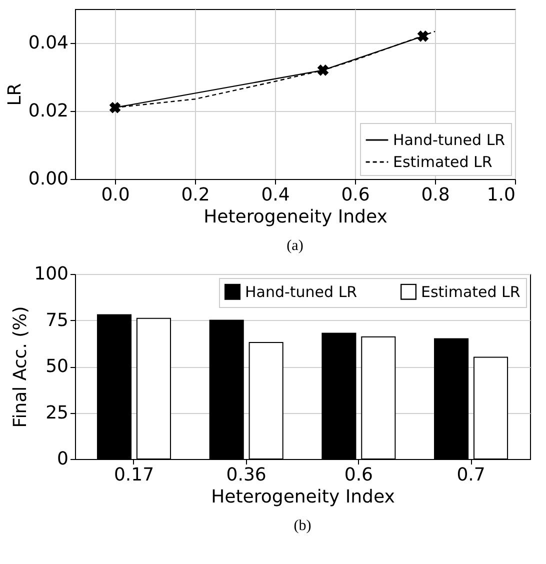 The image size is (546, 564). I want to click on x-tick-label: 0.8, so click(435, 195).